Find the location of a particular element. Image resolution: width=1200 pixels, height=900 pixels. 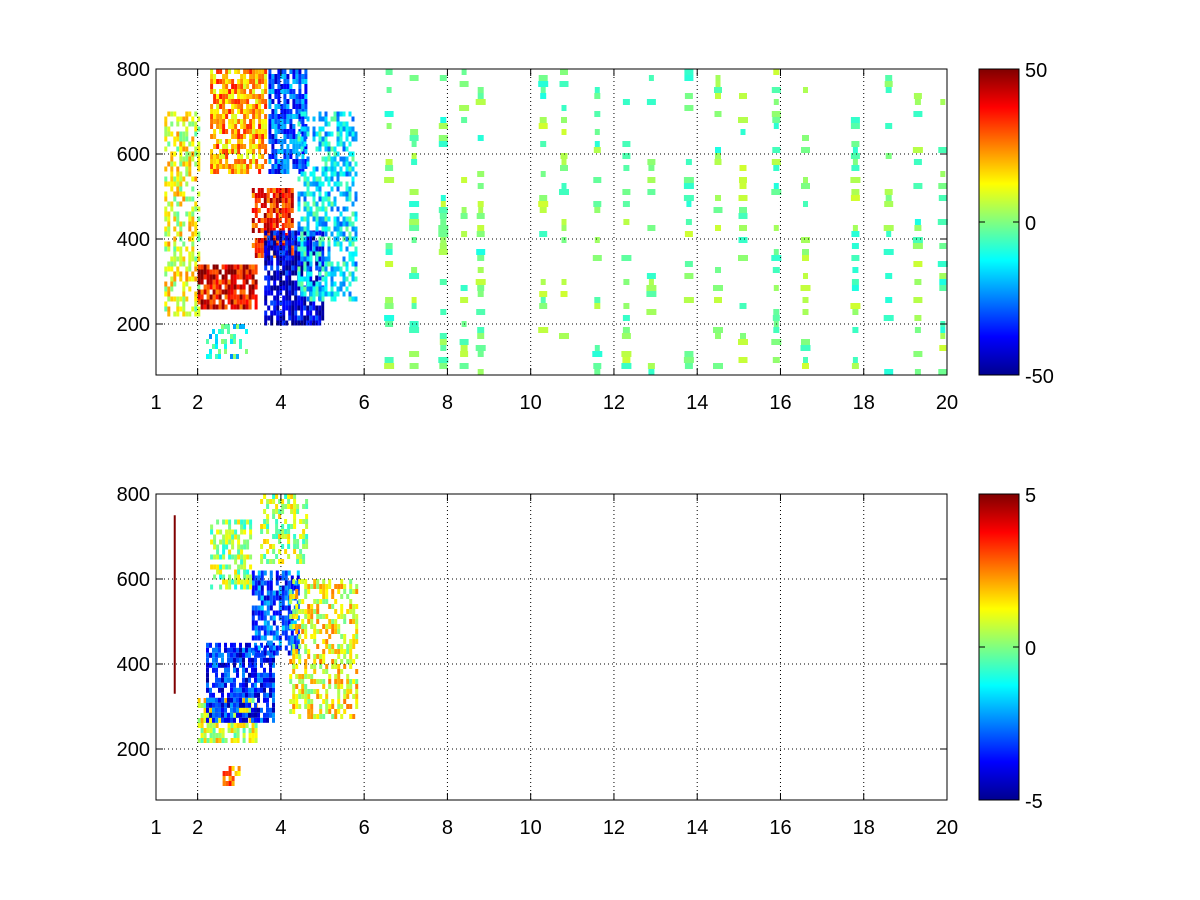

x-tick-label: 1 is located at coordinates (155, 828).